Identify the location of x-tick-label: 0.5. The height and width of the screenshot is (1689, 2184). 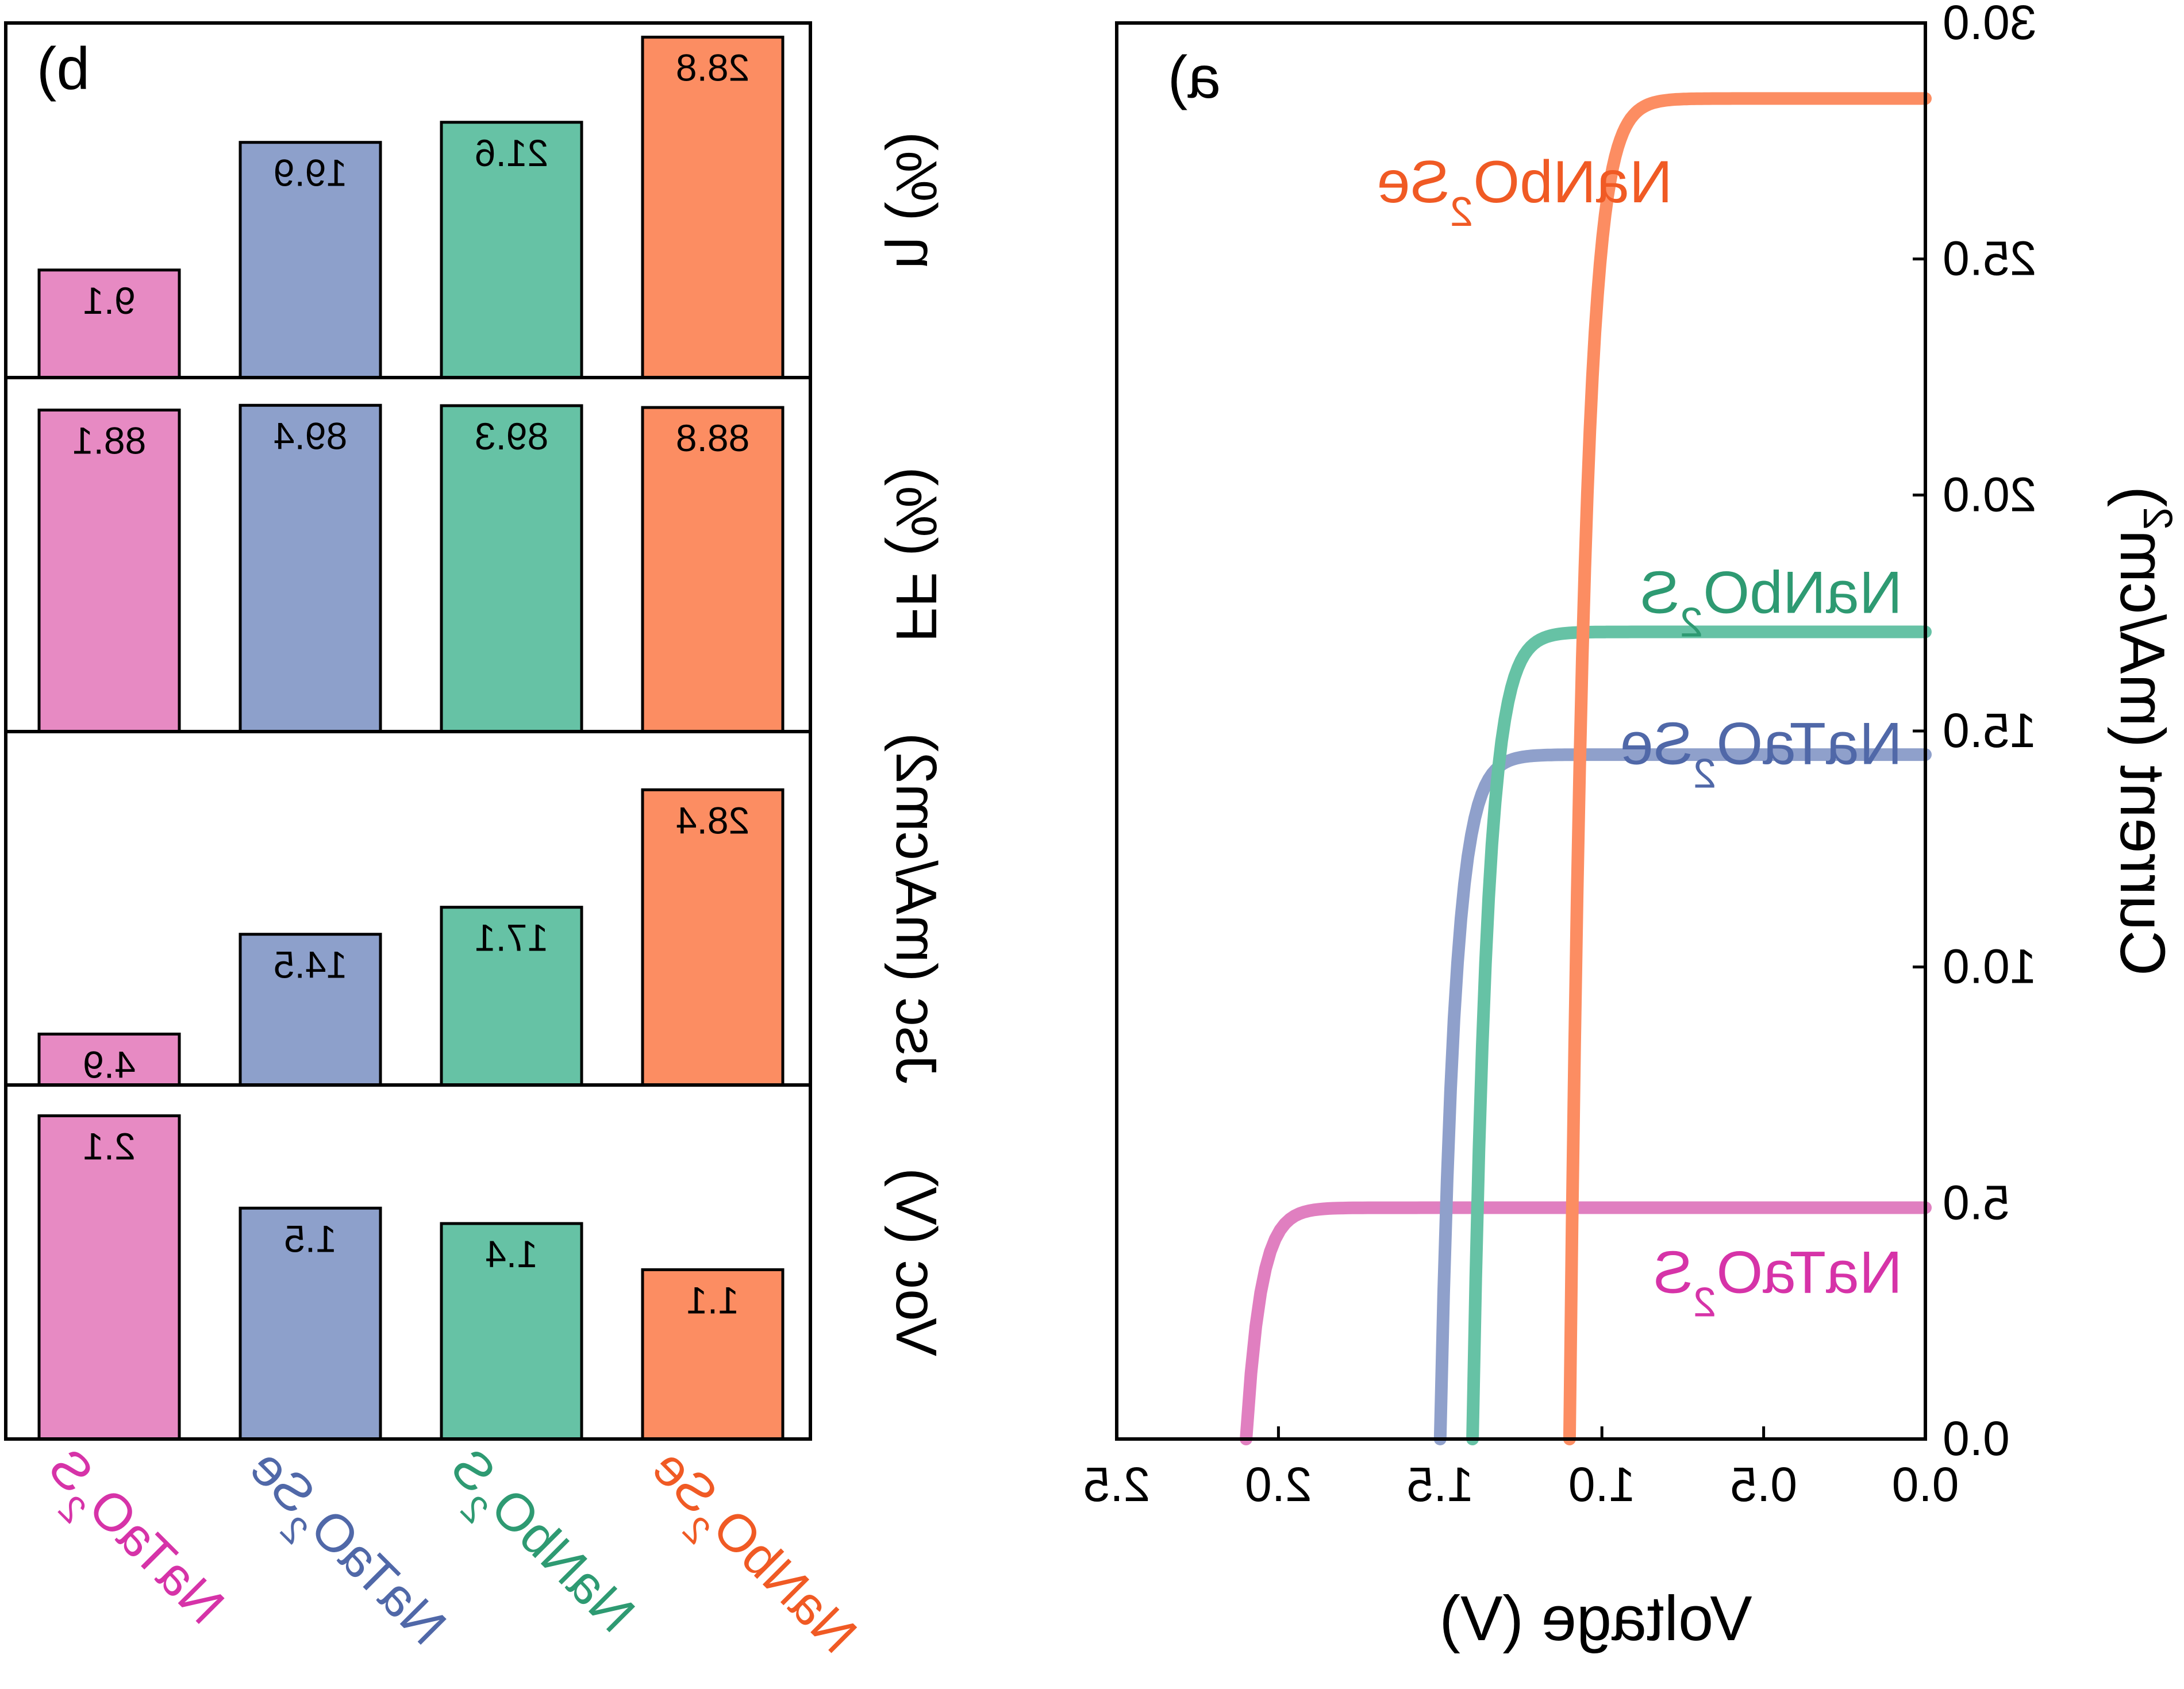
(1764, 1484).